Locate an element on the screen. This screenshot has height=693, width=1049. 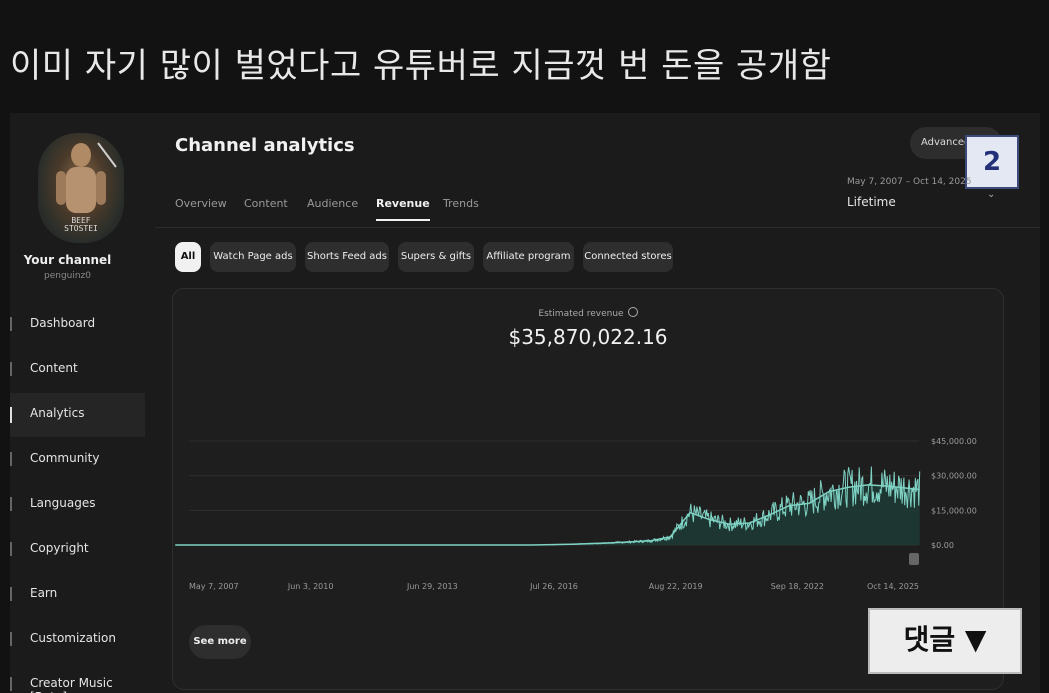
revenue-line-variation is located at coordinates (736, 506).